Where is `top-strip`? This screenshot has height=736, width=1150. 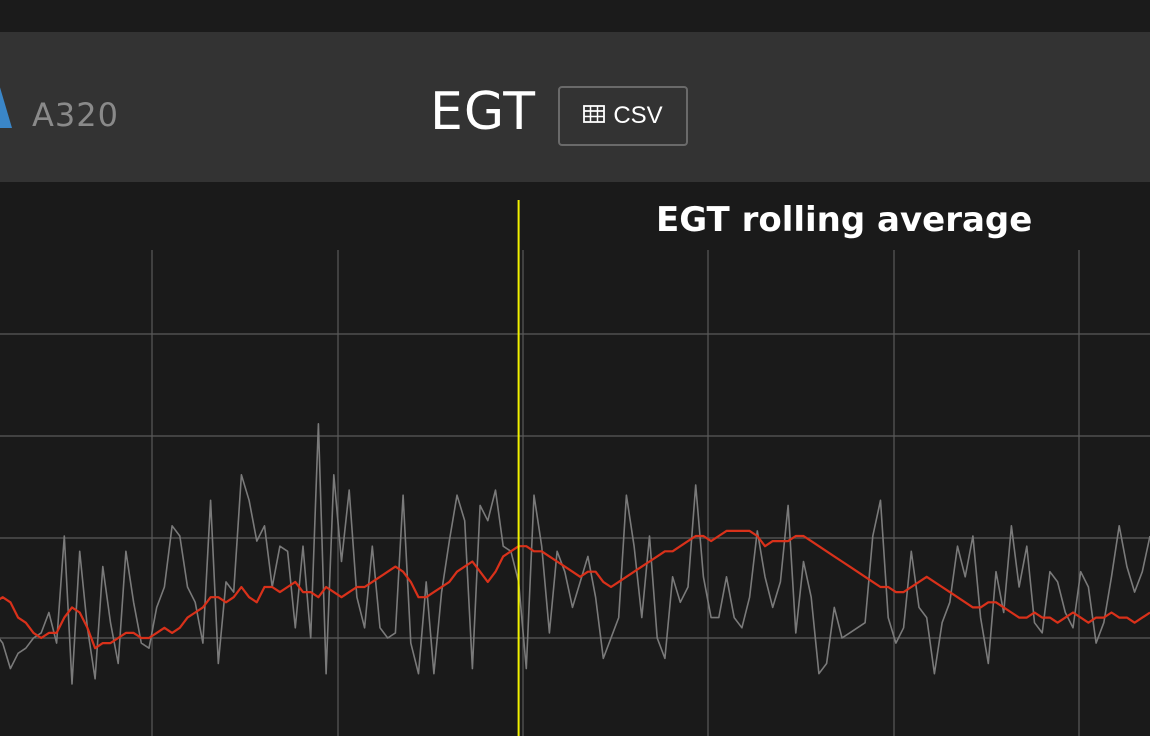 top-strip is located at coordinates (575, 16).